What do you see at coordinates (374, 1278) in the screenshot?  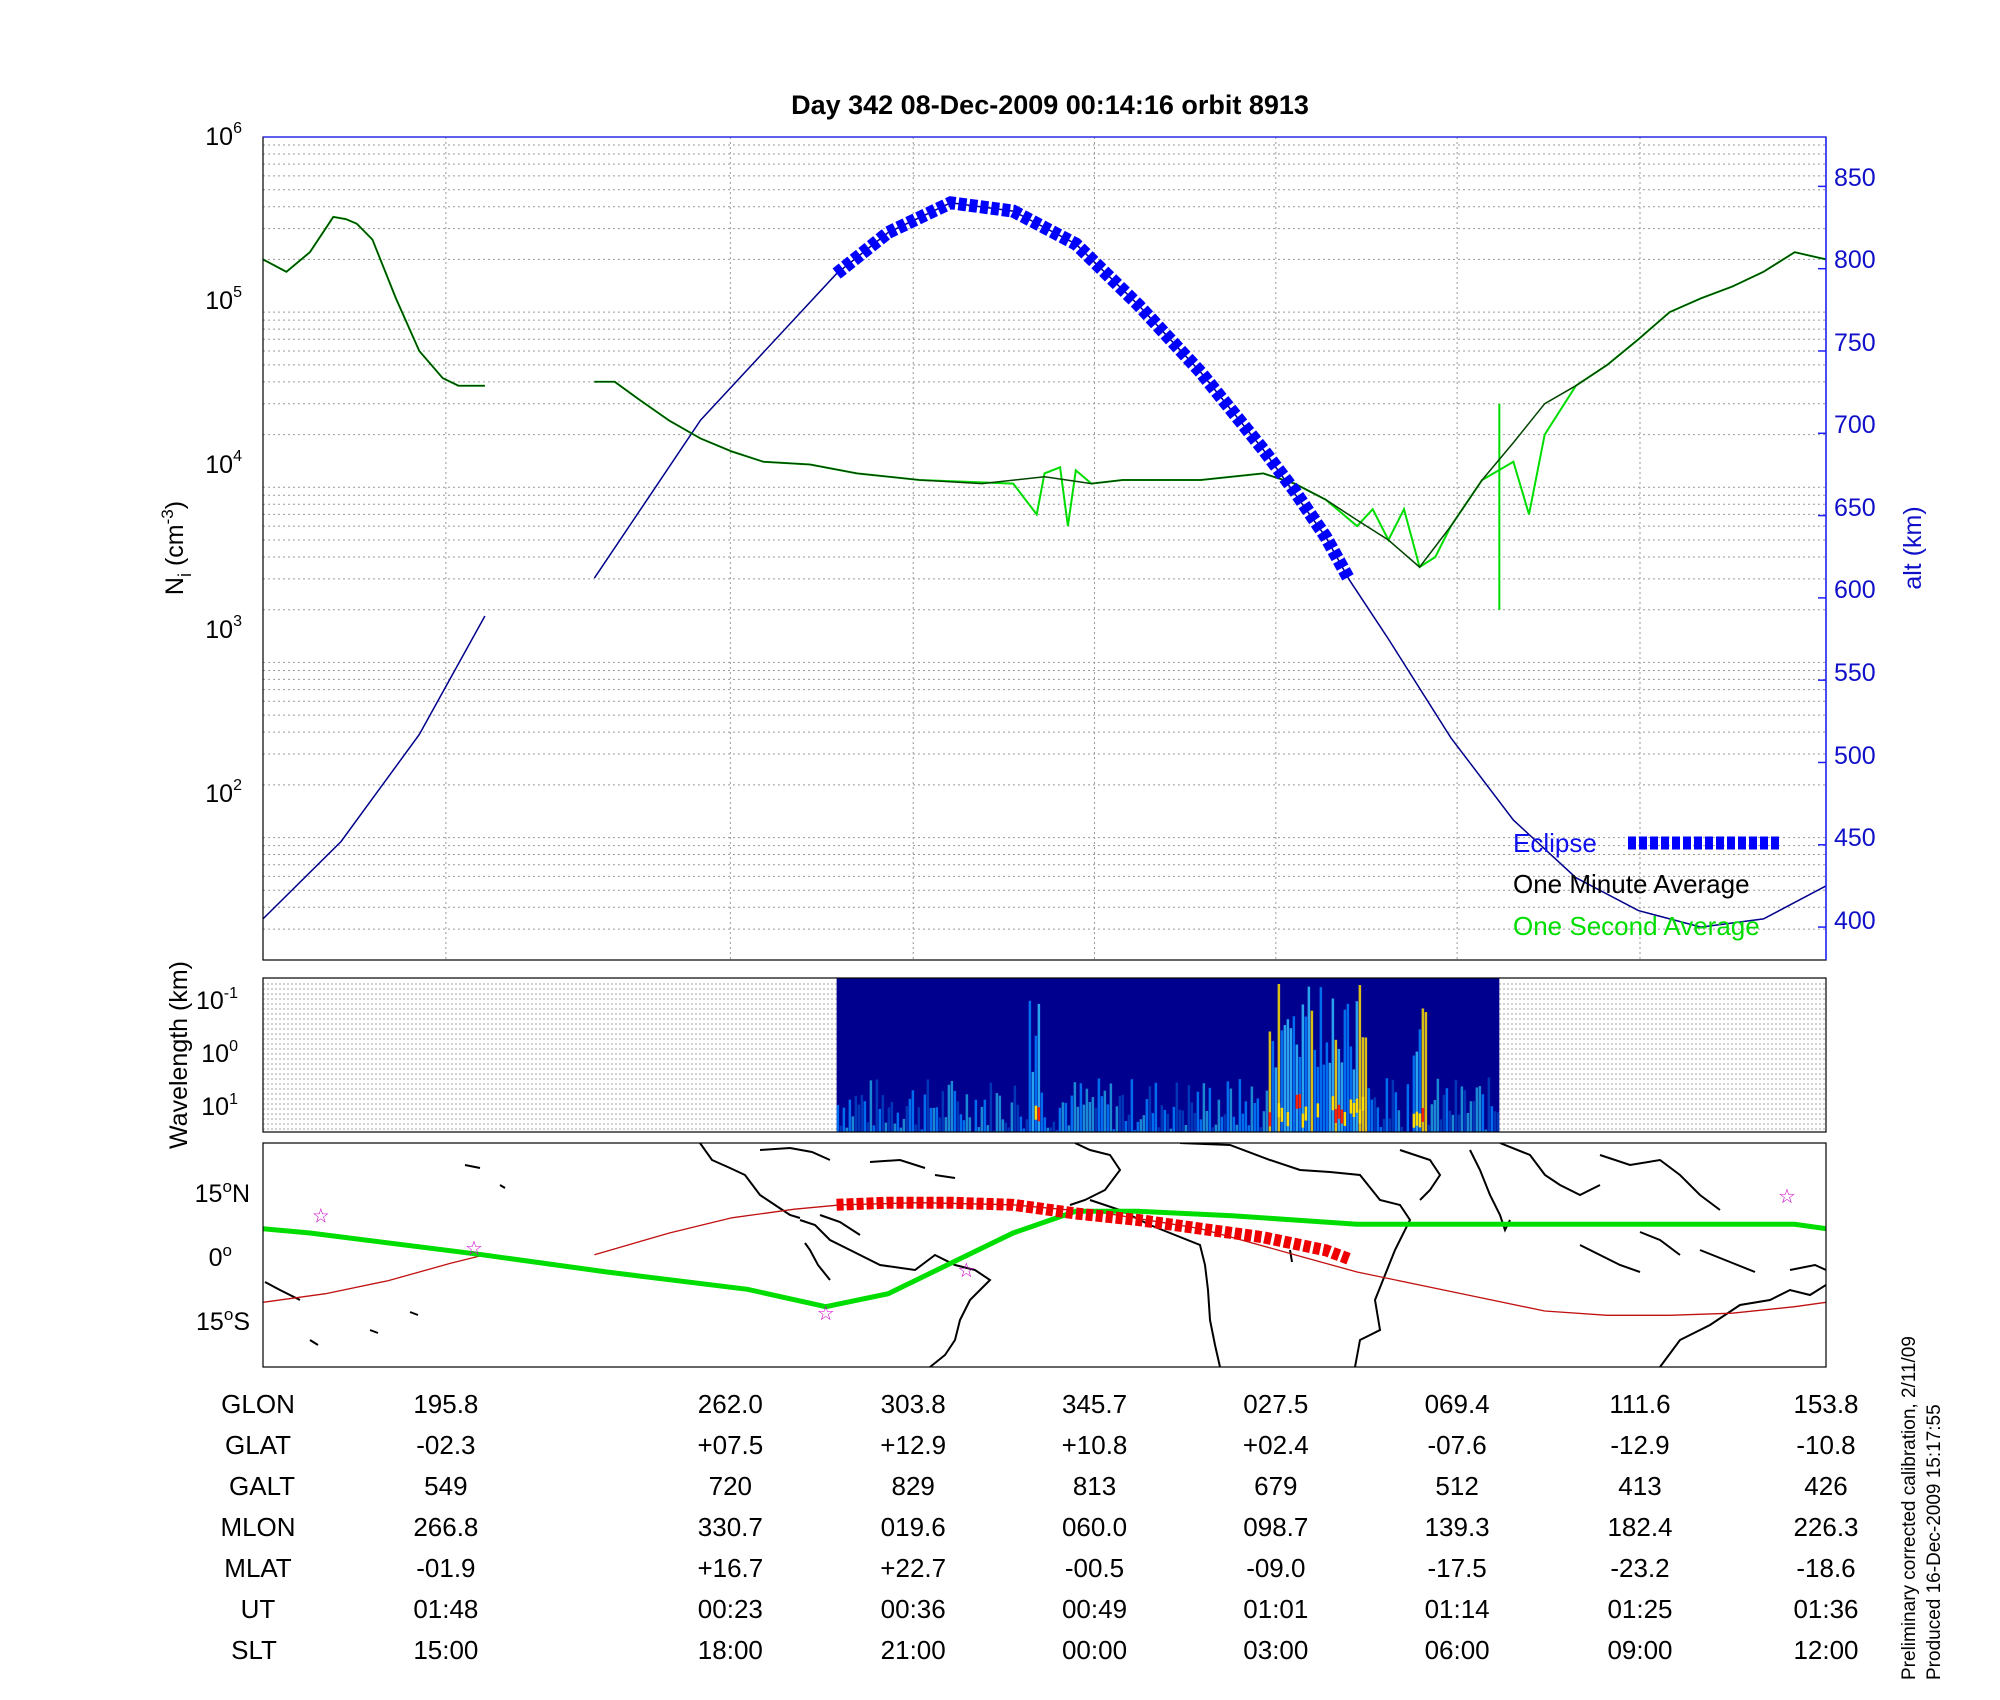 I see `orbit-track` at bounding box center [374, 1278].